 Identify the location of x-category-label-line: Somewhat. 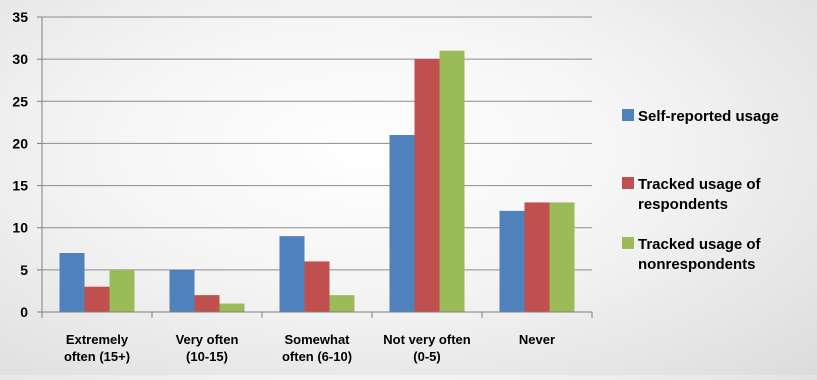
(317, 339).